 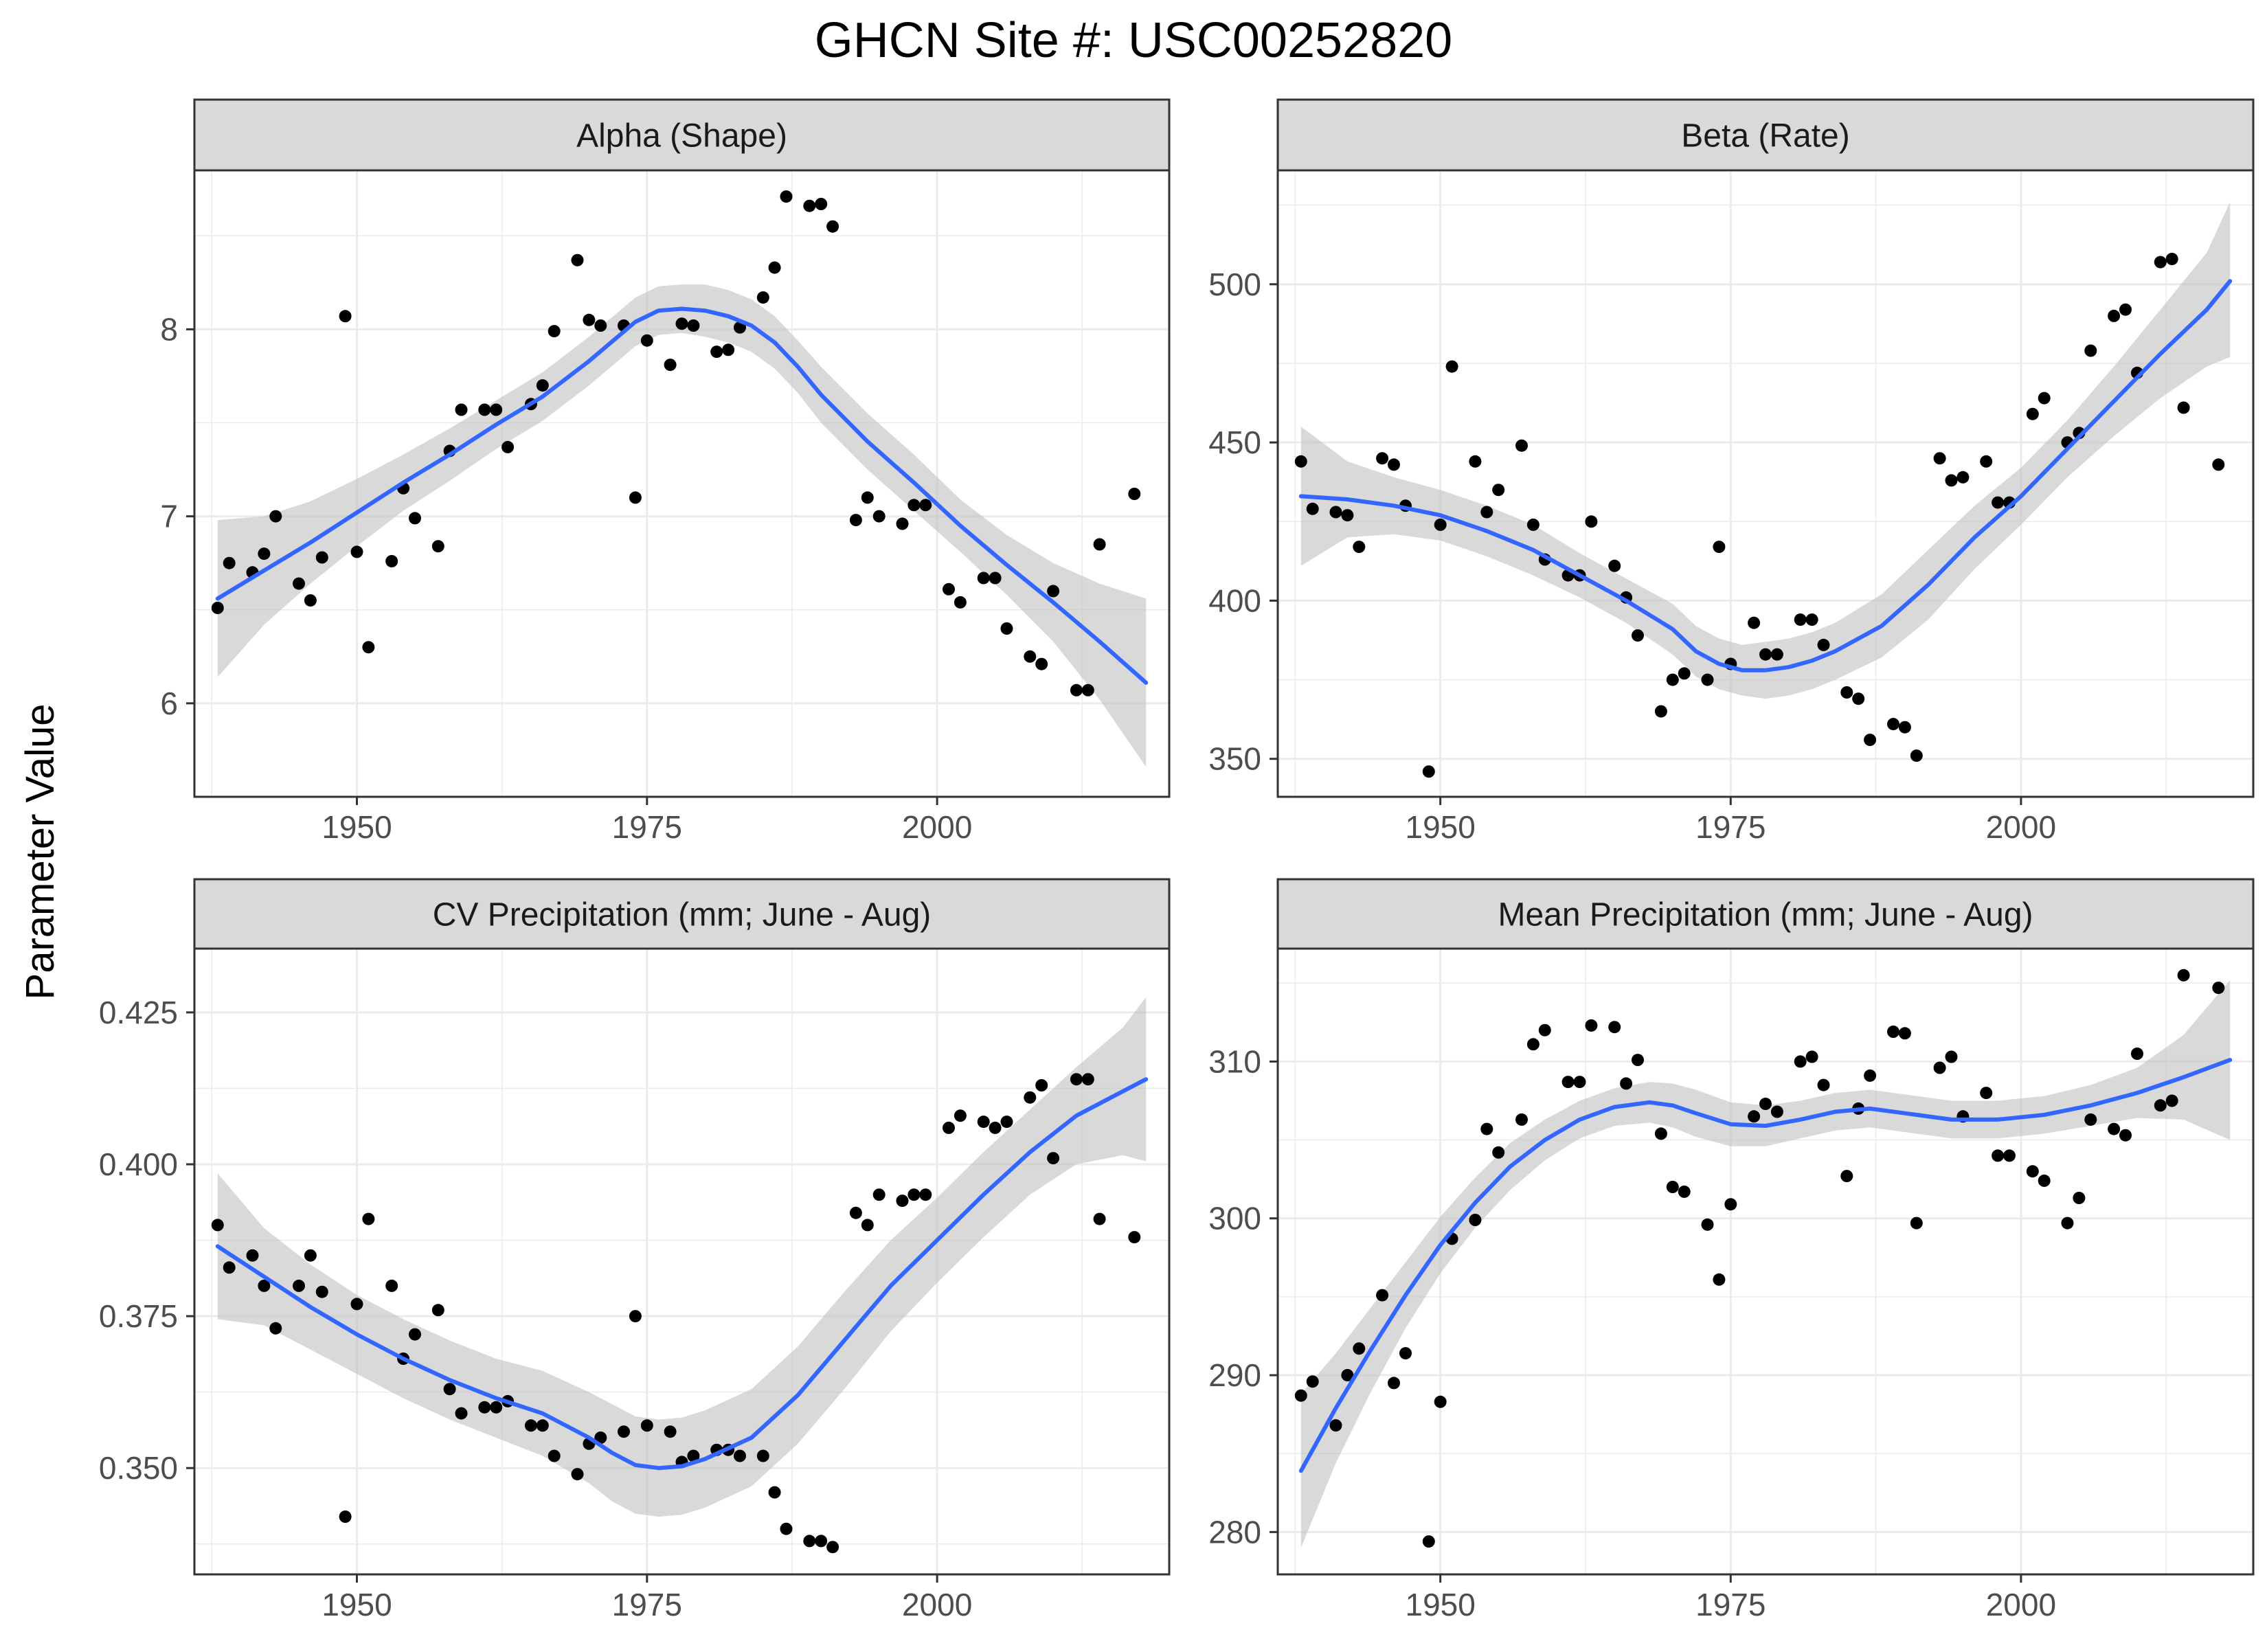 I want to click on y-tick-label: 450, so click(x=1234, y=442).